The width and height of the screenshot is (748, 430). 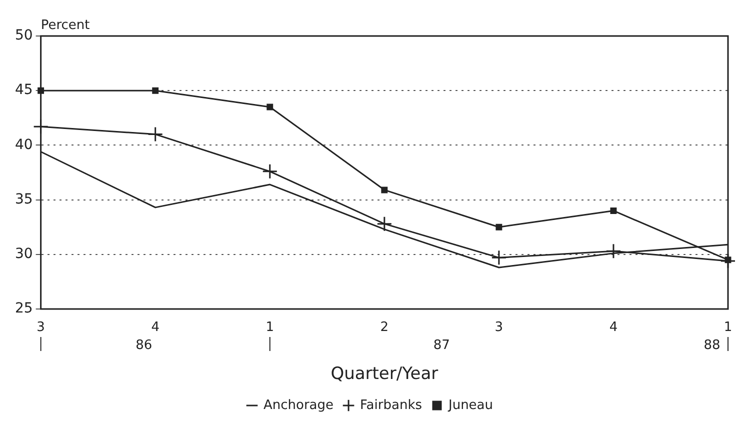 I want to click on x-axis-title: Quarter/Year, so click(x=384, y=374).